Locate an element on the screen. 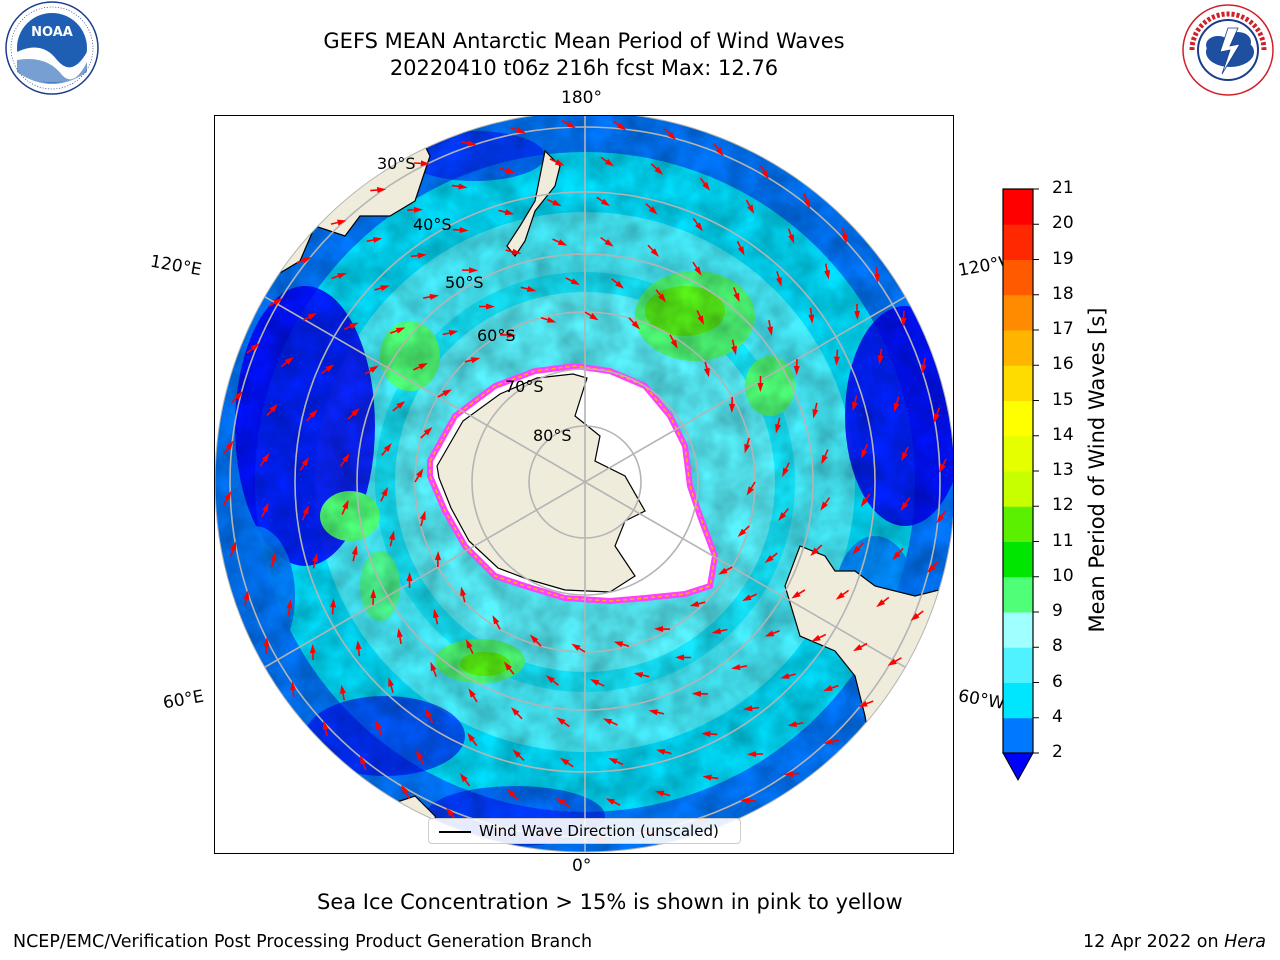 Image resolution: width=1280 pixels, height=960 pixels. footer-date-text: 12 Apr 2022 on is located at coordinates (1154, 942).